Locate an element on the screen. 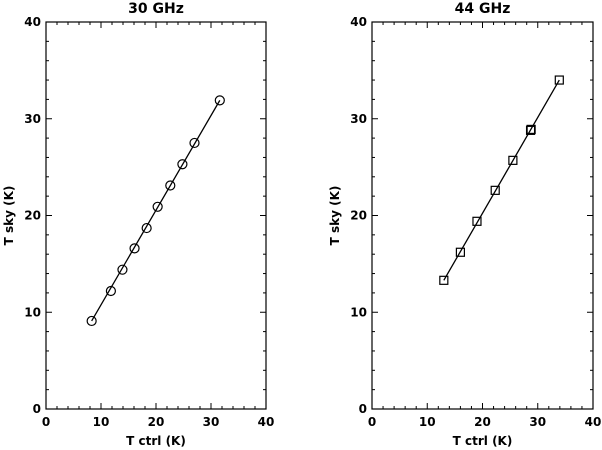 This screenshot has height=450, width=602. panel-1-x-tick-label: 40 is located at coordinates (266, 422).